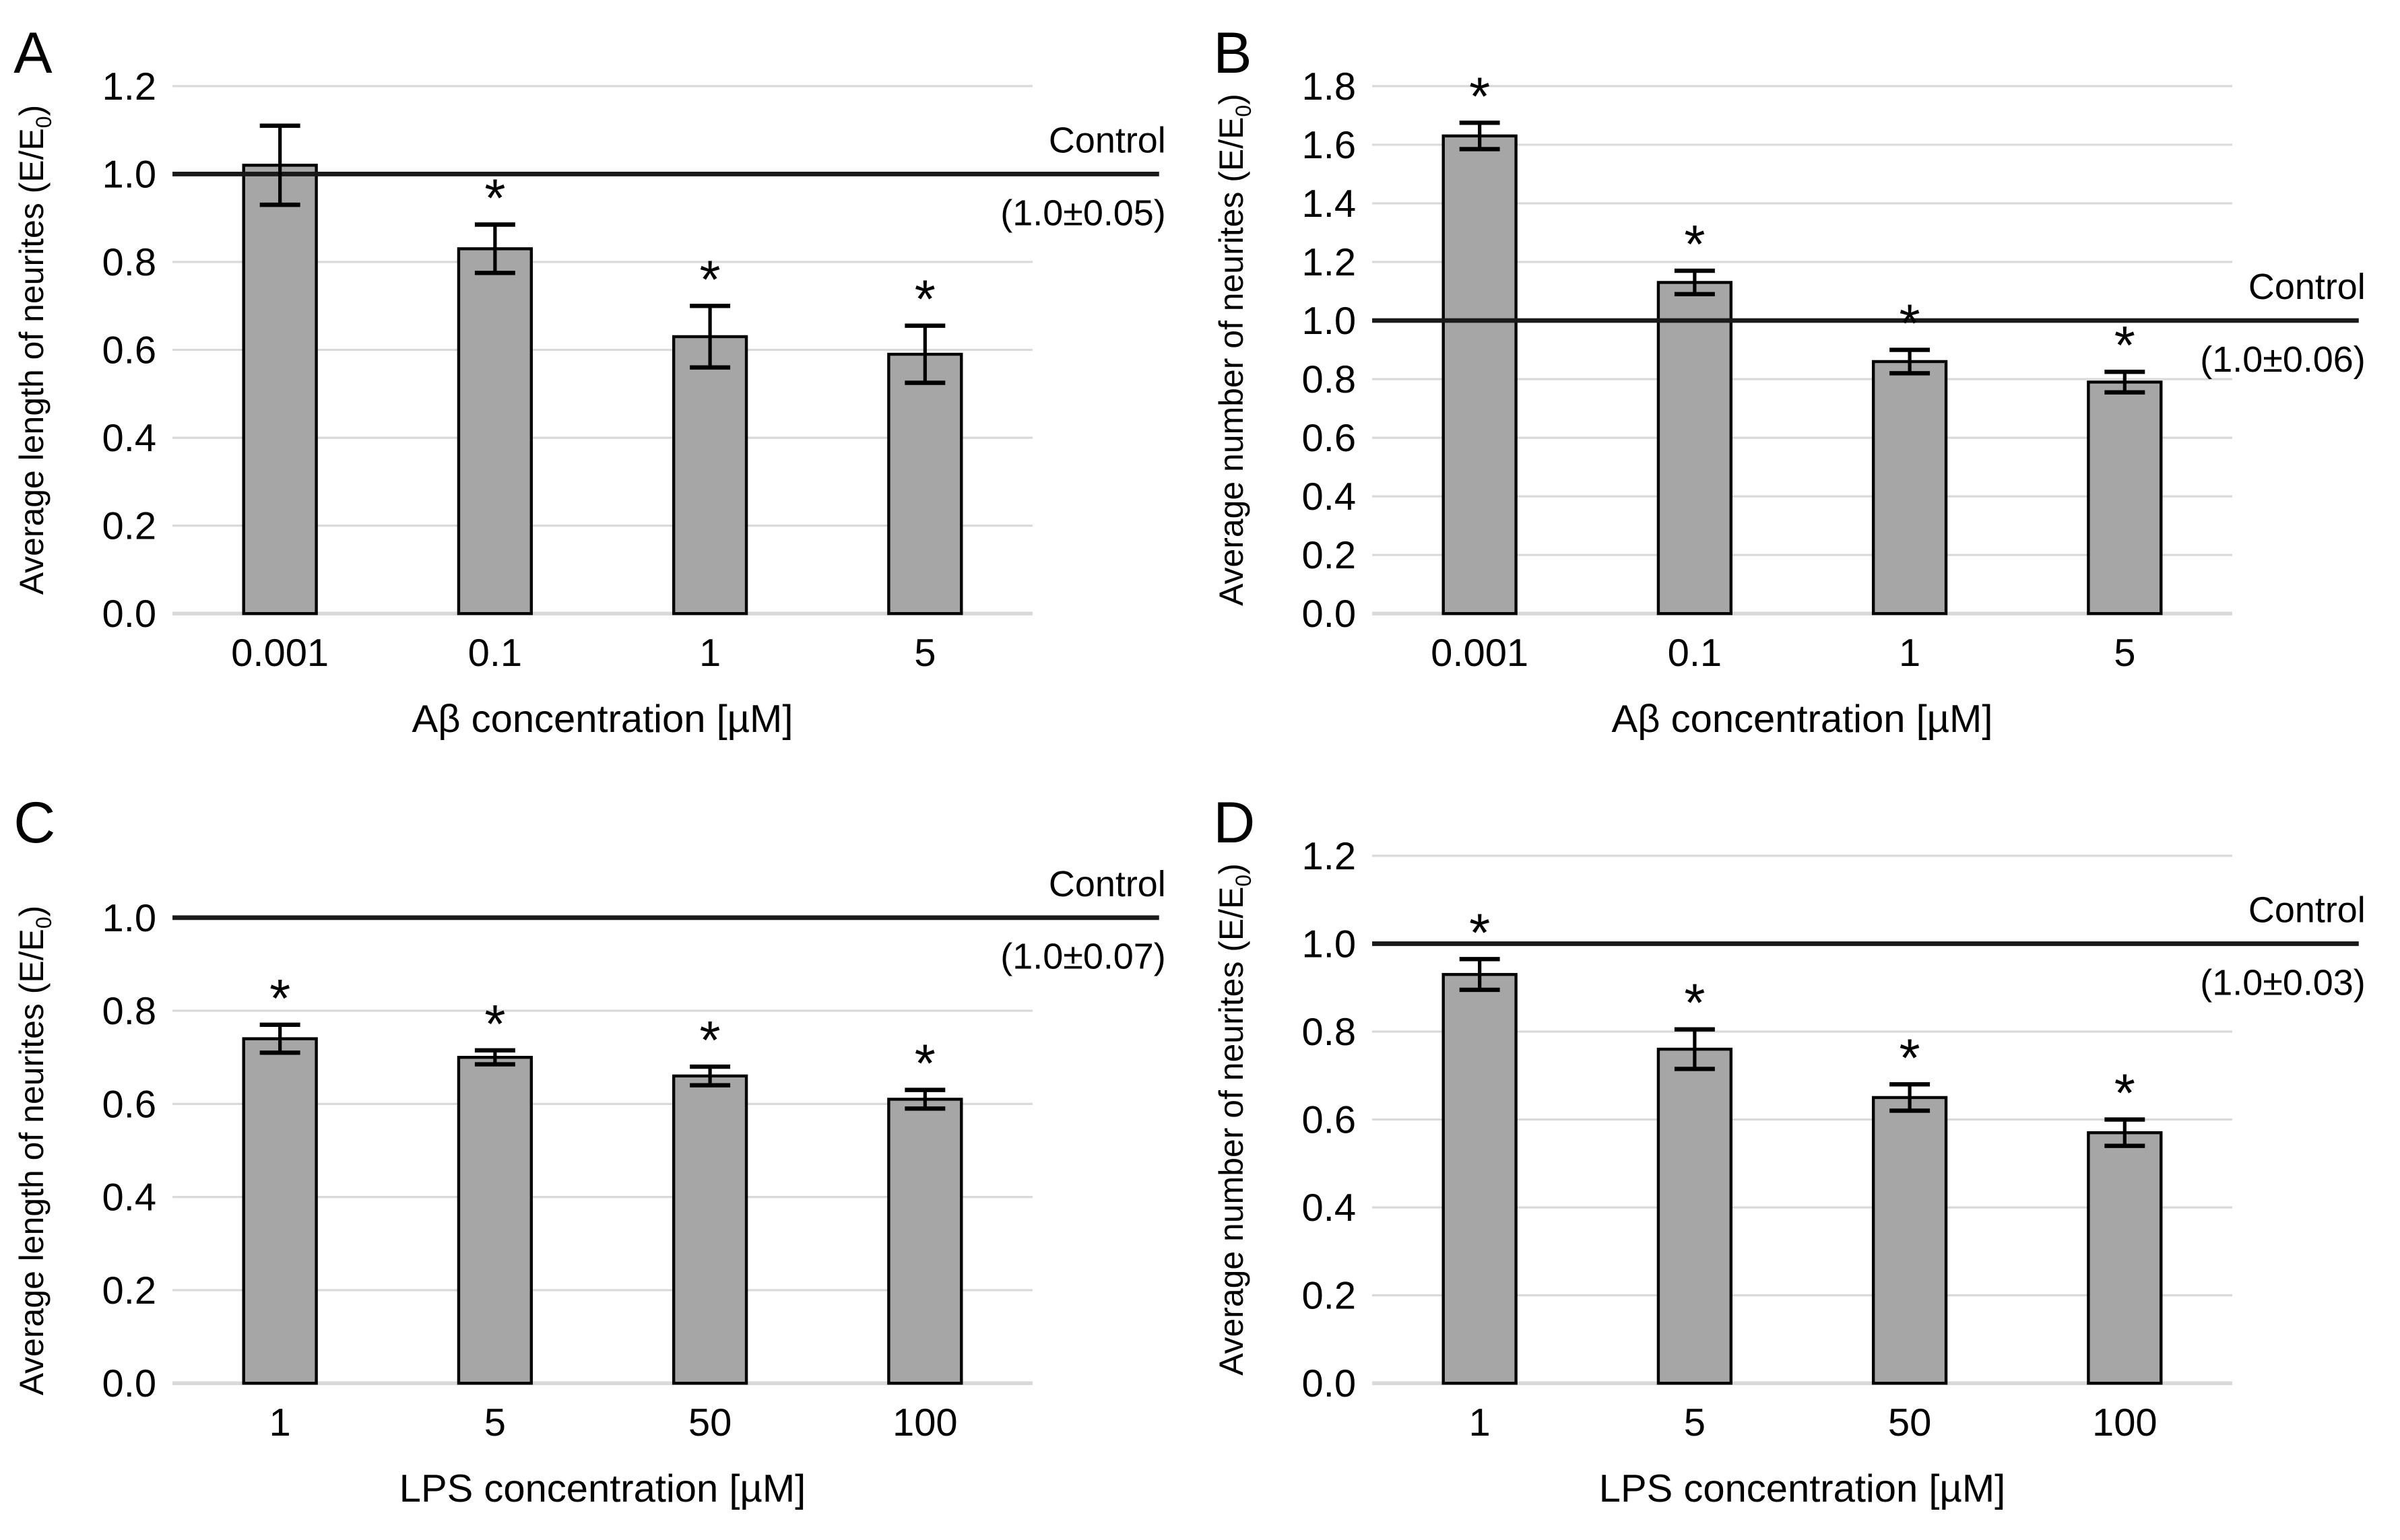 The width and height of the screenshot is (2400, 1540). Describe the element at coordinates (1234, 823) in the screenshot. I see `panel-letter: D` at that location.